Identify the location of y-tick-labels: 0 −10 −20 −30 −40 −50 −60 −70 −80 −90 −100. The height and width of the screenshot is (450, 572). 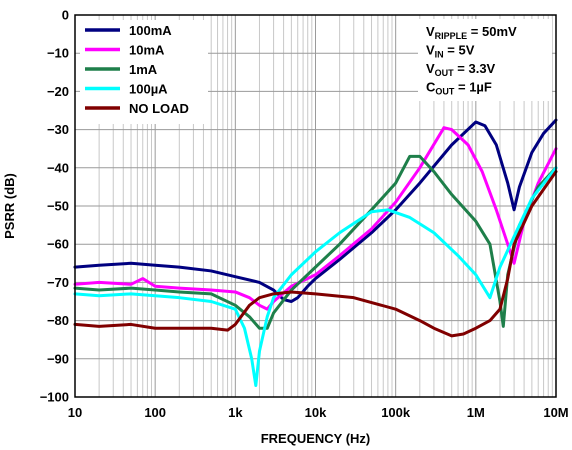
(54, 206).